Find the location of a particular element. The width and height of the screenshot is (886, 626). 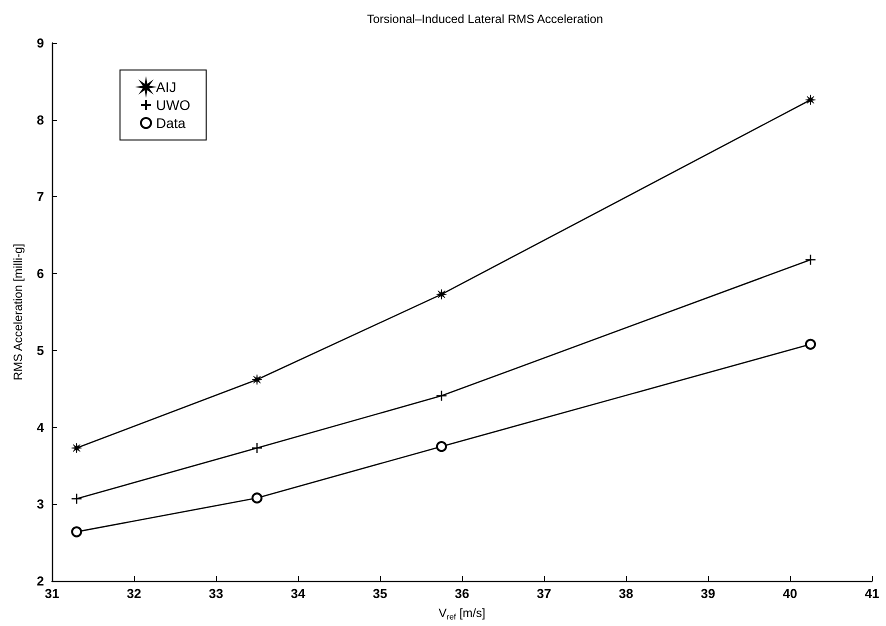

y-tick-label: 6 is located at coordinates (40, 274).